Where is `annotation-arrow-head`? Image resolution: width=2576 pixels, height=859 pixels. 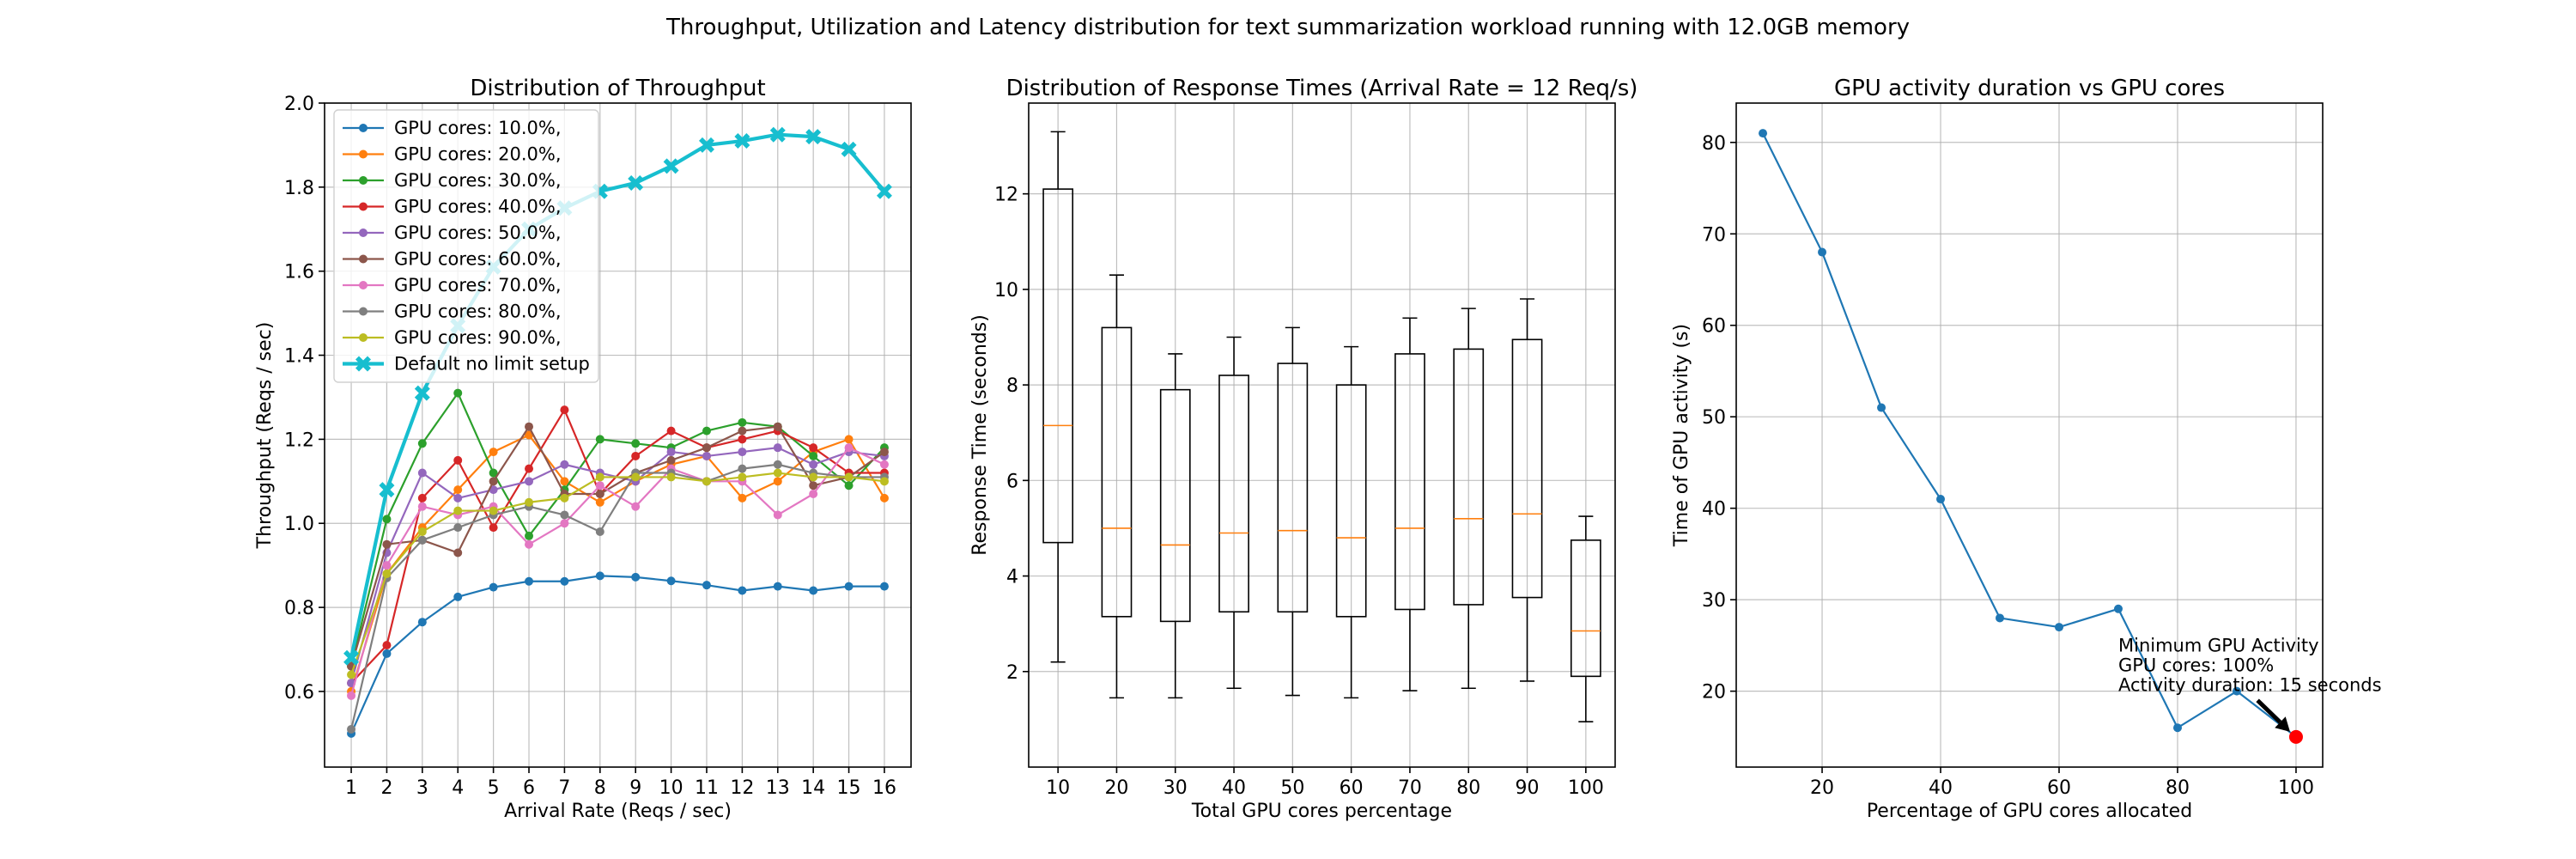
annotation-arrow-head is located at coordinates (2282, 724).